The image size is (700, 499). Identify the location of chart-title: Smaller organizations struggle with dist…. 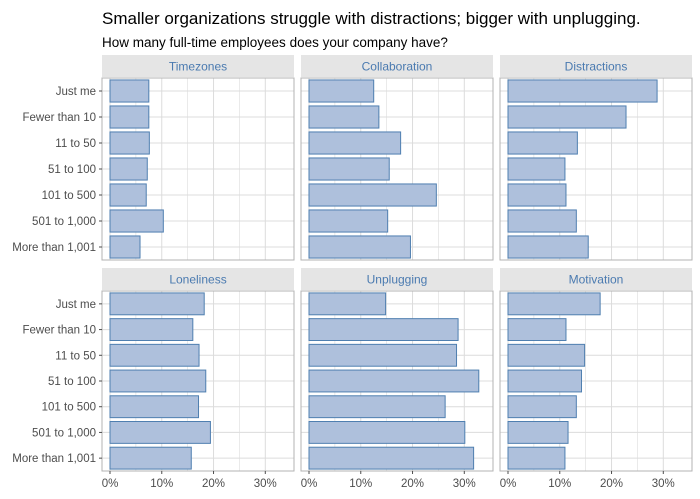
(371, 18).